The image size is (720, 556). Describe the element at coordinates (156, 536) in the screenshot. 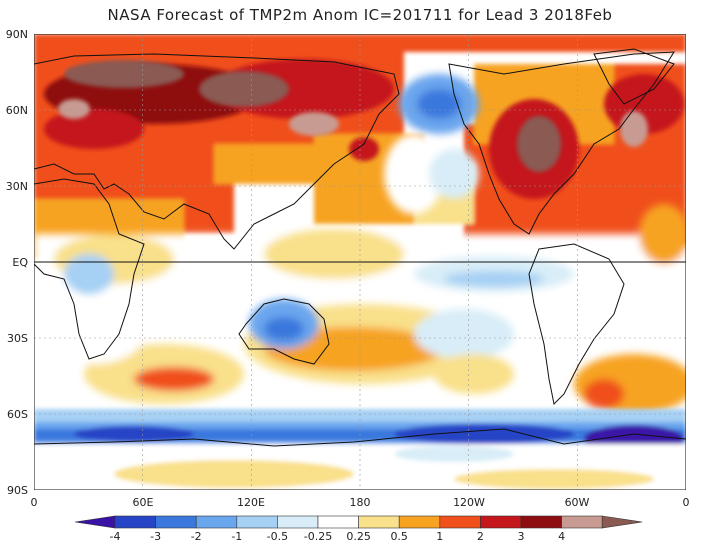

I see `colorbar-tick-label: -3` at that location.